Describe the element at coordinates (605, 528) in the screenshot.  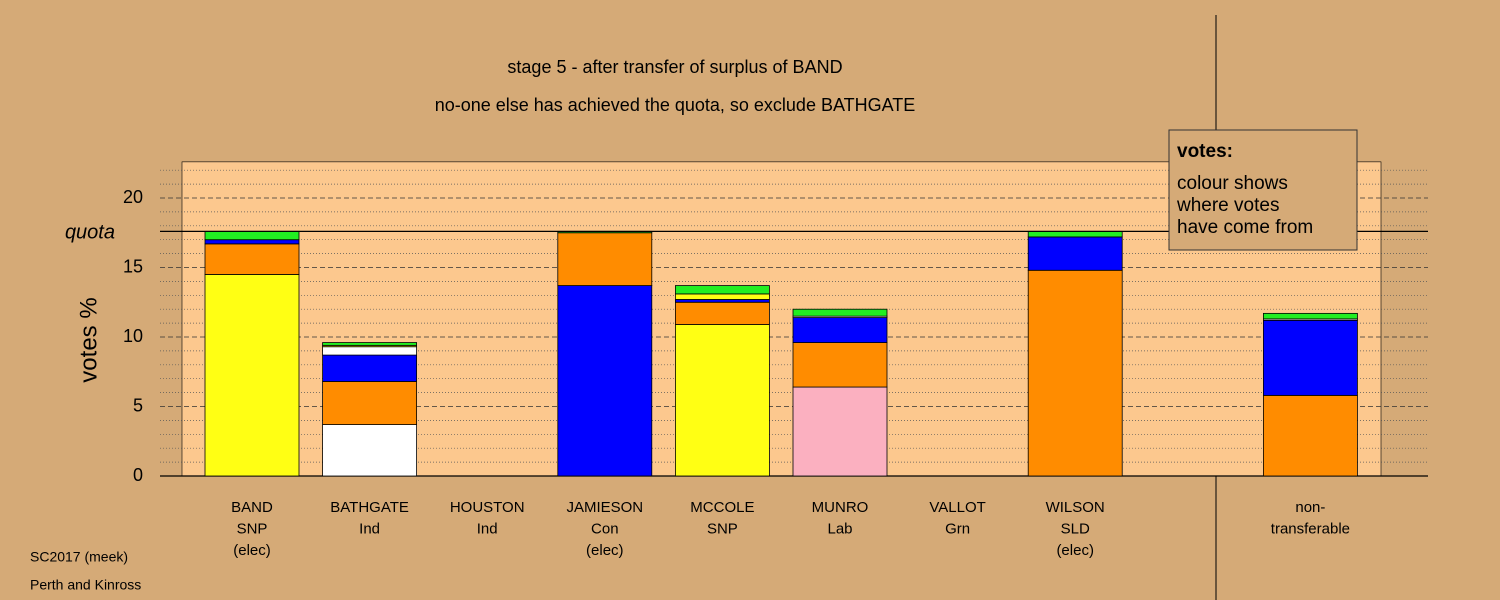
I see `x-tick-label: Con` at that location.